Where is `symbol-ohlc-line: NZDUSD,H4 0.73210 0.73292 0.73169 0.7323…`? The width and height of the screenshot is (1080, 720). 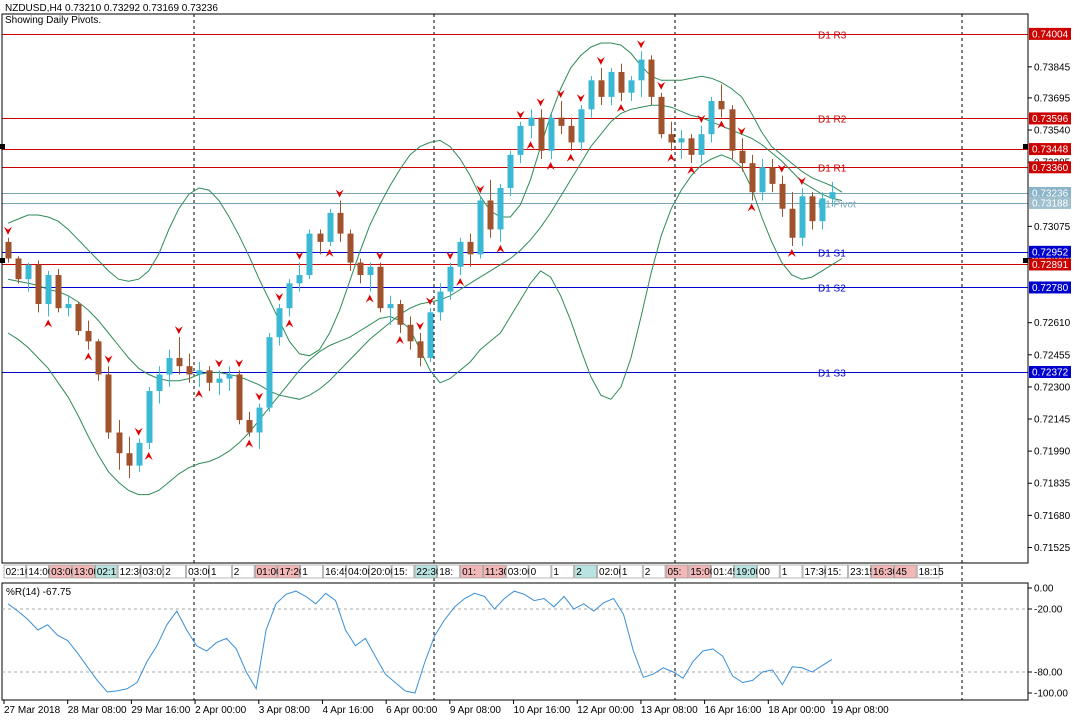
symbol-ohlc-line: NZDUSD,H4 0.73210 0.73292 0.73169 0.7323… is located at coordinates (111, 8).